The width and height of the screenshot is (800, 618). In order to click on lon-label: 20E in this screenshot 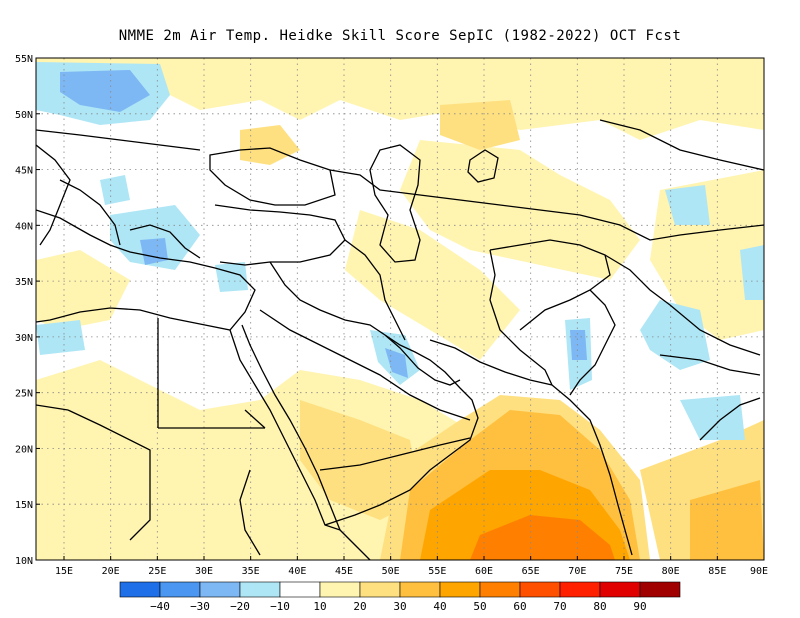, I will do `click(111, 571)`.